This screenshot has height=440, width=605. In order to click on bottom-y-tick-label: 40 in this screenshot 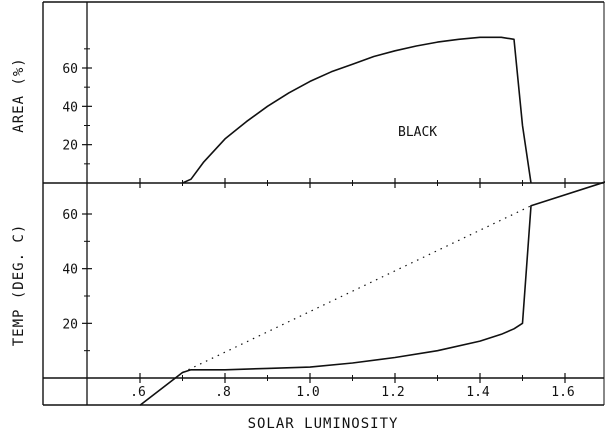, I will do `click(70, 270)`.